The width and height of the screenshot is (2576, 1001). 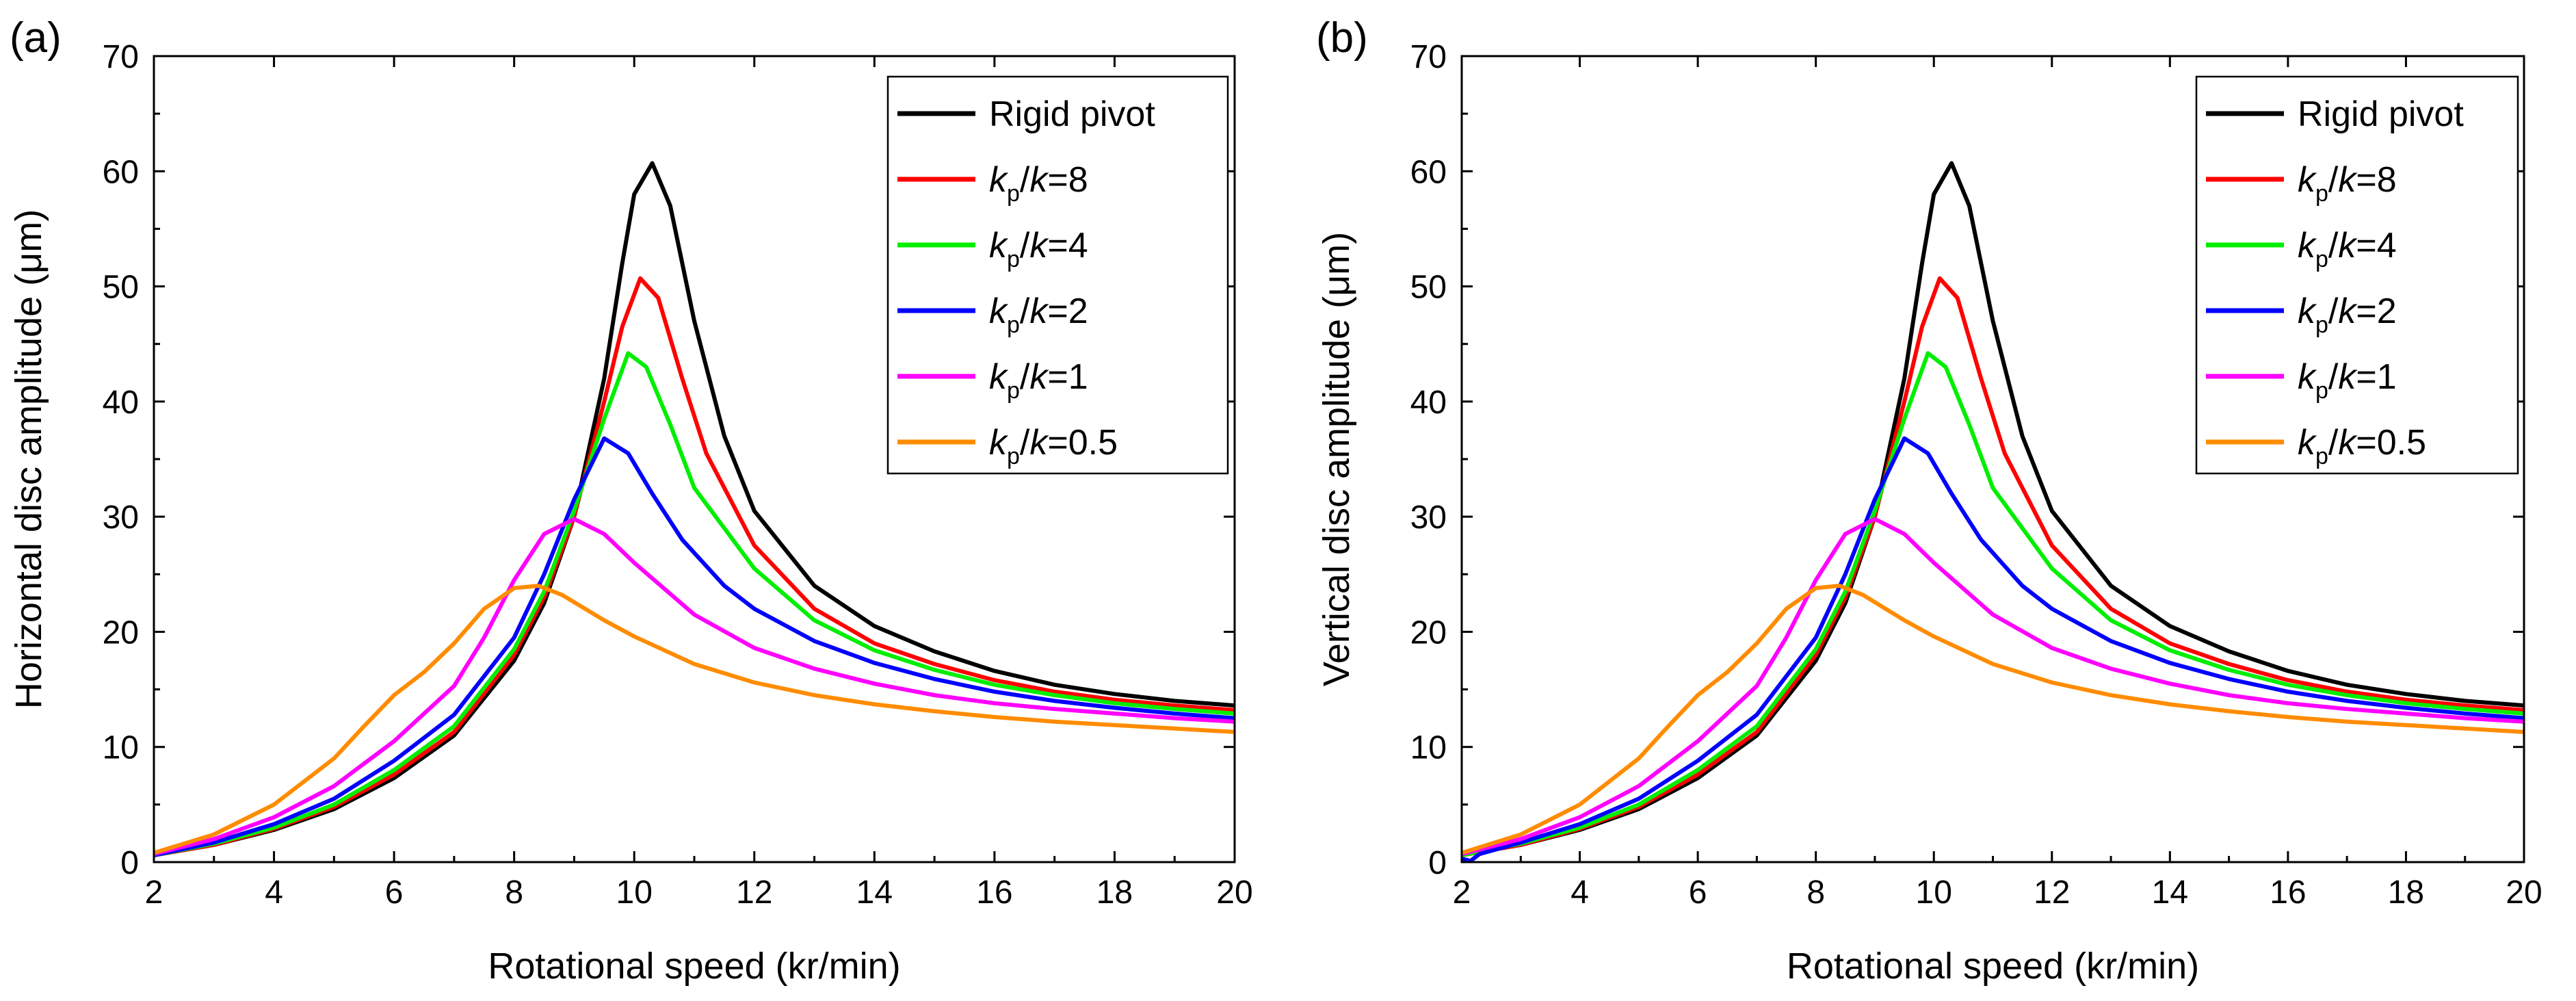 I want to click on y-axis-label: Vertical disc amplitude (μm), so click(x=1336, y=459).